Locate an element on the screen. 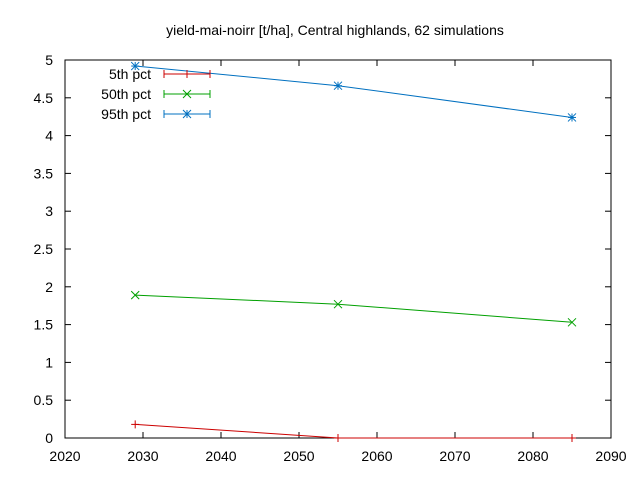  x-tick-label: 2020 is located at coordinates (64, 456).